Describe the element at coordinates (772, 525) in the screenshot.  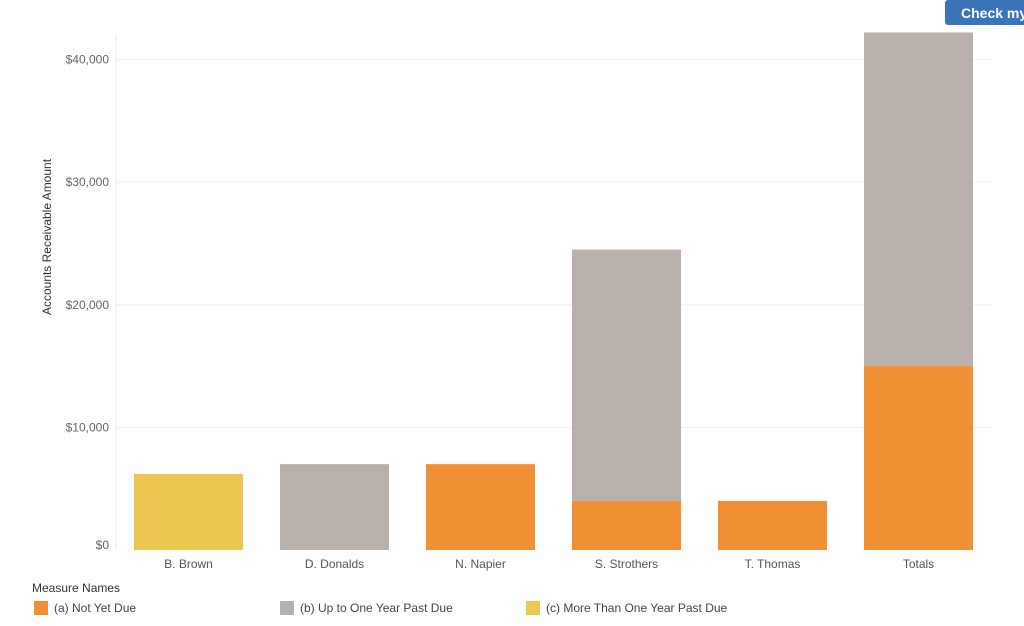
I see `bar-t-thomas-a-not-yet-due` at that location.